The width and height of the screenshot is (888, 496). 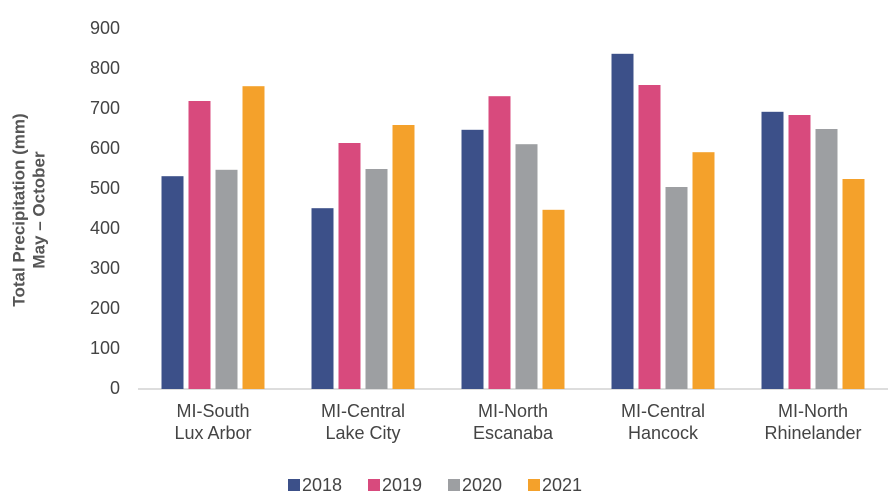 What do you see at coordinates (105, 228) in the screenshot?
I see `y-tick-label: 400` at bounding box center [105, 228].